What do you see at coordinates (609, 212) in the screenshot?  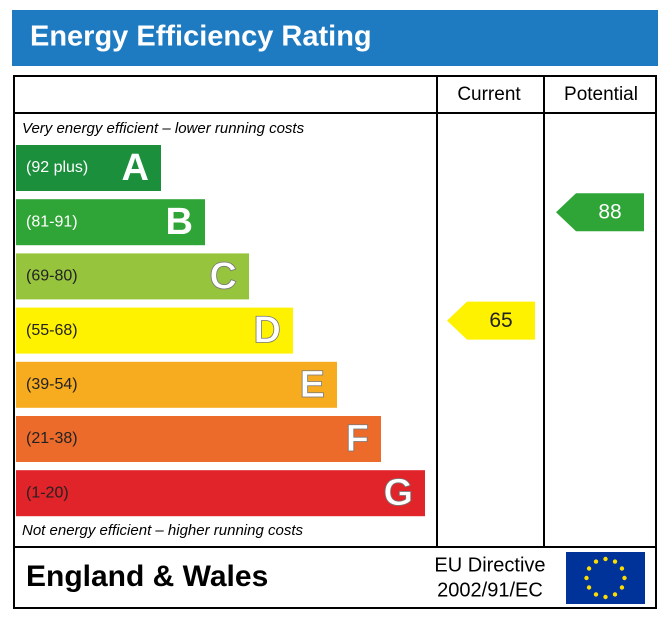 I see `rating-value: 88` at bounding box center [609, 212].